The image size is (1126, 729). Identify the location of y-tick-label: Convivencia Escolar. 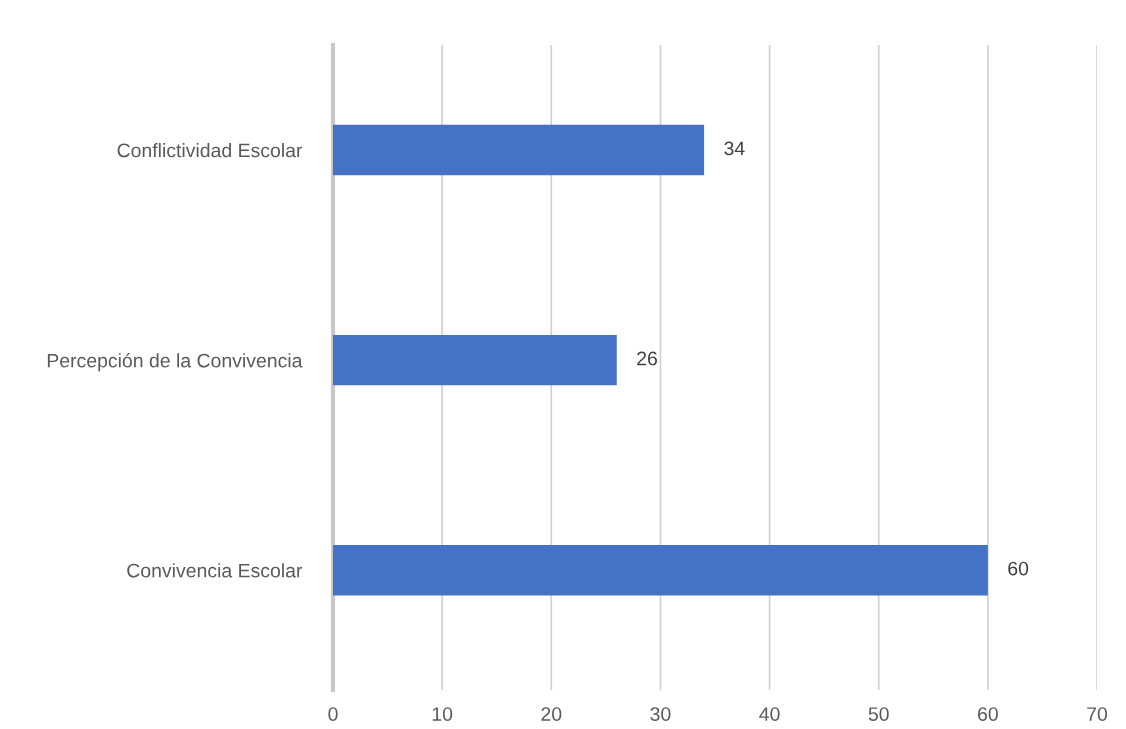
(215, 570).